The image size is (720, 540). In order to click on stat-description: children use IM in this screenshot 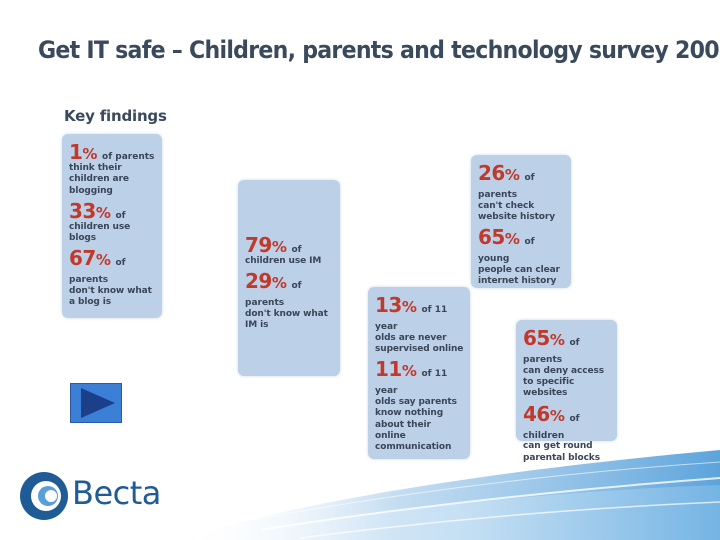, I will do `click(283, 261)`.